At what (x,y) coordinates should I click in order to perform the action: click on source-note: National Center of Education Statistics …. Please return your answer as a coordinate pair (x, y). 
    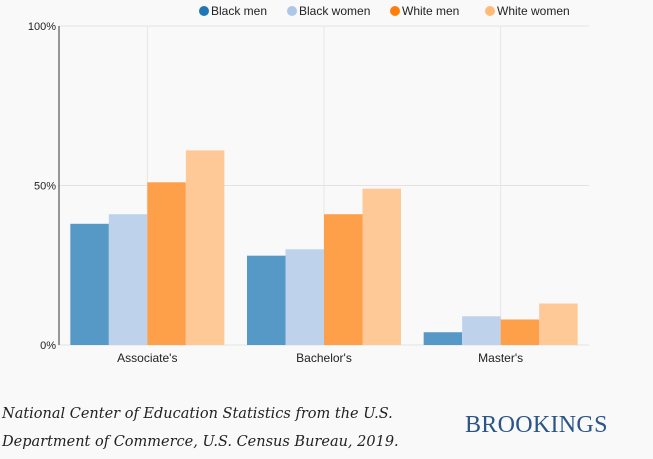
    Looking at the image, I should click on (200, 428).